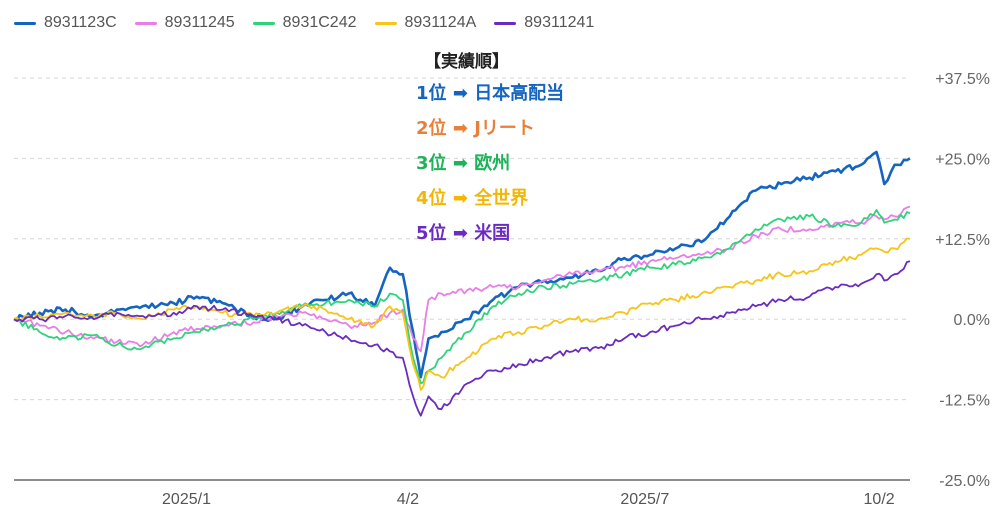 This screenshot has width=1002, height=515. I want to click on legend-item-89311241: 89311241, so click(544, 23).